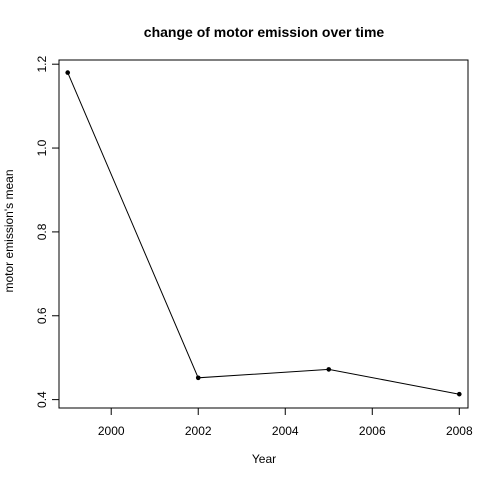 The image size is (500, 480). I want to click on y-tick-label-4: 1.2, so click(42, 64).